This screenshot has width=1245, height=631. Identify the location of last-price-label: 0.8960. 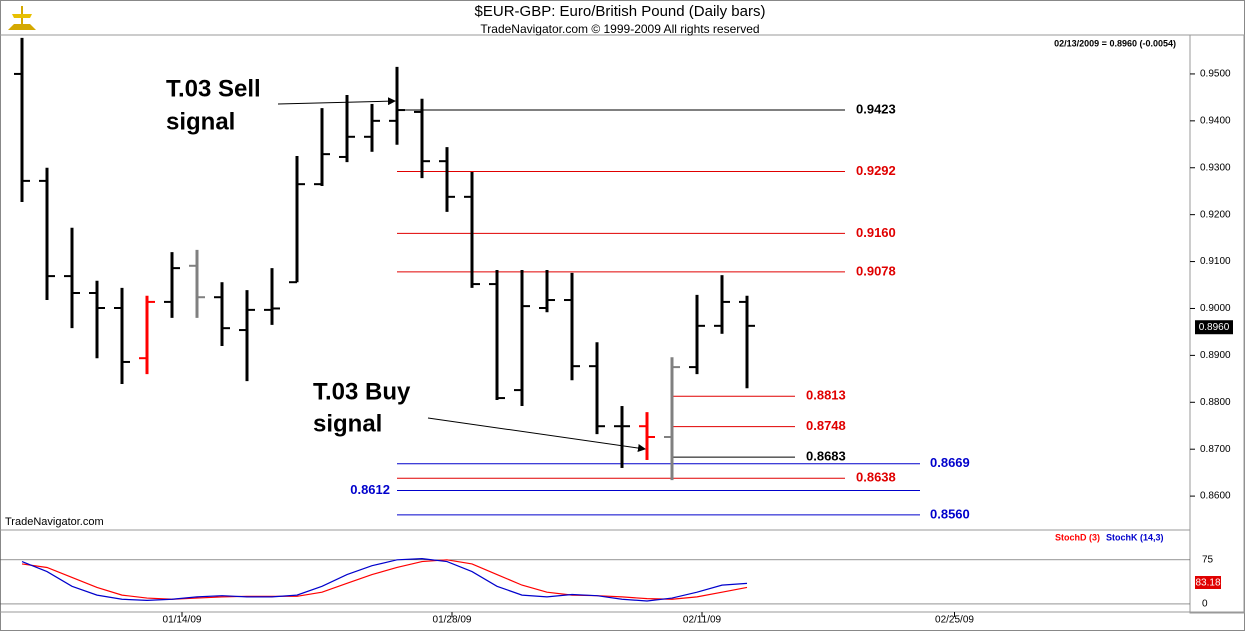
(1214, 327).